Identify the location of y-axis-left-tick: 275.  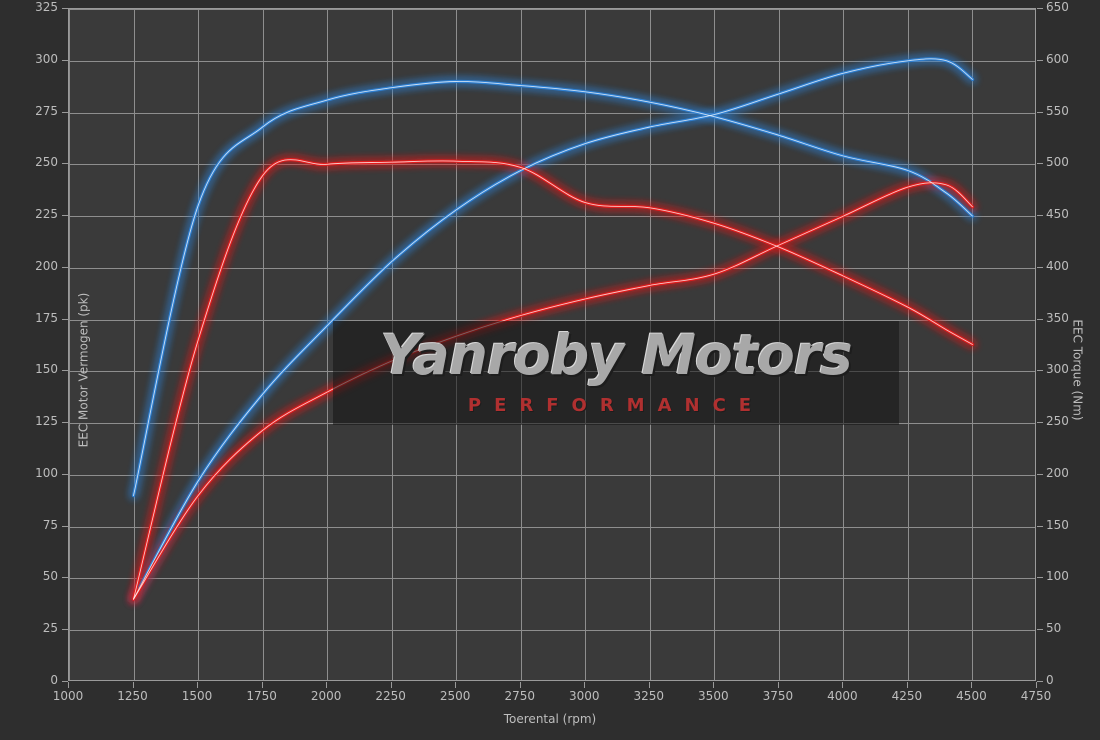
(46, 110).